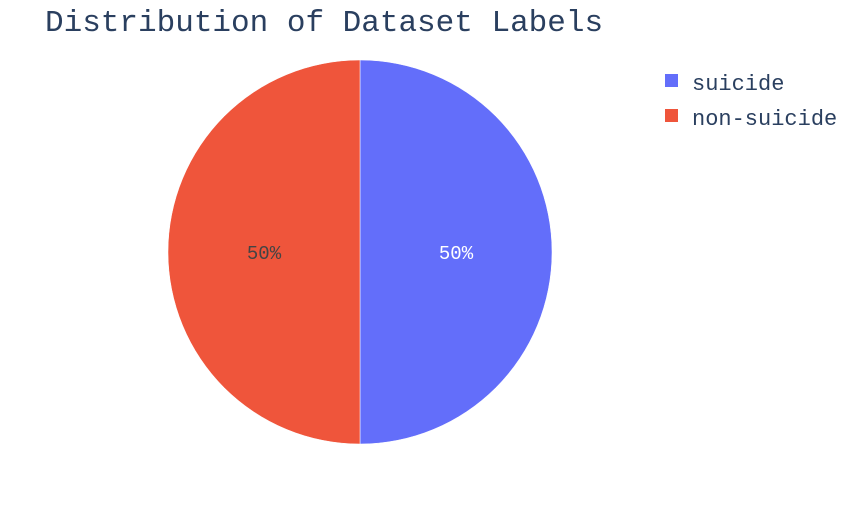 The width and height of the screenshot is (867, 525). I want to click on legend-swatch-suicide, so click(671, 80).